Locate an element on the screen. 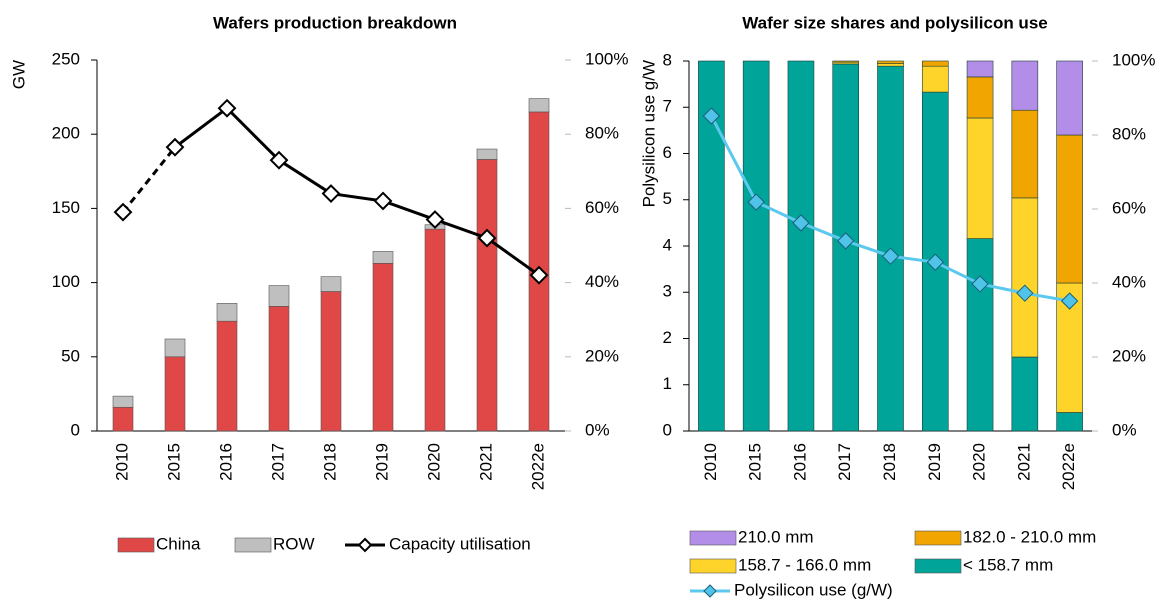 The width and height of the screenshot is (1169, 604). x-tick-label: 2015 is located at coordinates (755, 462).